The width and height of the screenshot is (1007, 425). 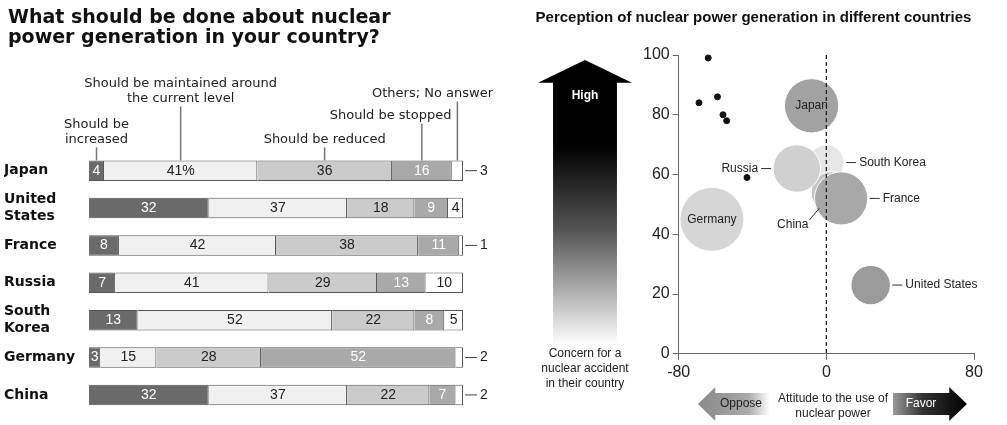 I want to click on y-tick-label: Germany, so click(x=40, y=356).